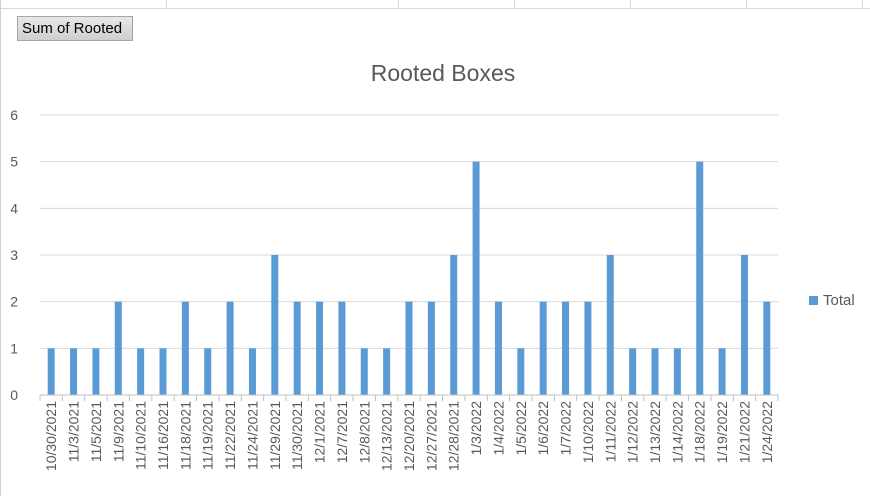 The height and width of the screenshot is (496, 870). Describe the element at coordinates (230, 435) in the screenshot. I see `x-tick-label: 11/22/2021` at that location.